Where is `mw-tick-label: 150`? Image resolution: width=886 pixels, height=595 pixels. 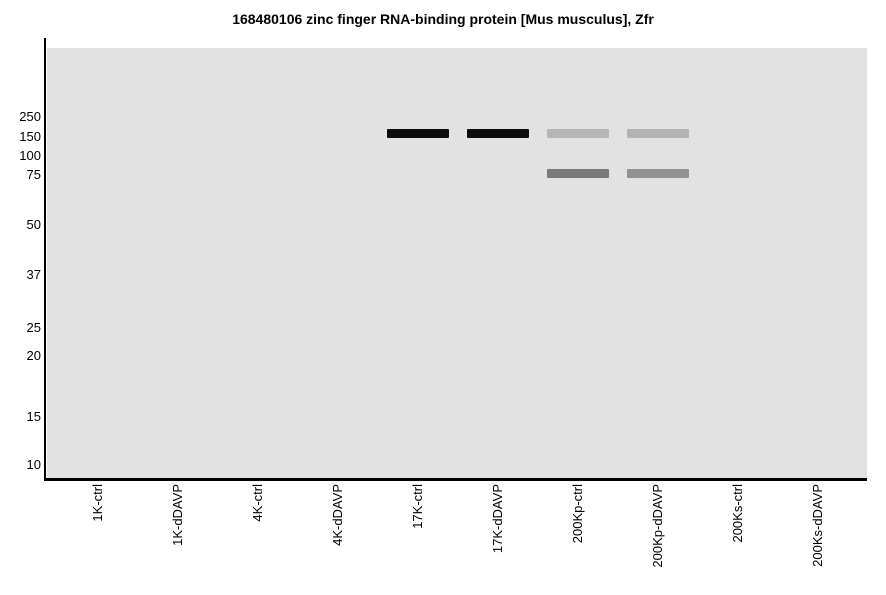
mw-tick-label: 150 is located at coordinates (30, 136).